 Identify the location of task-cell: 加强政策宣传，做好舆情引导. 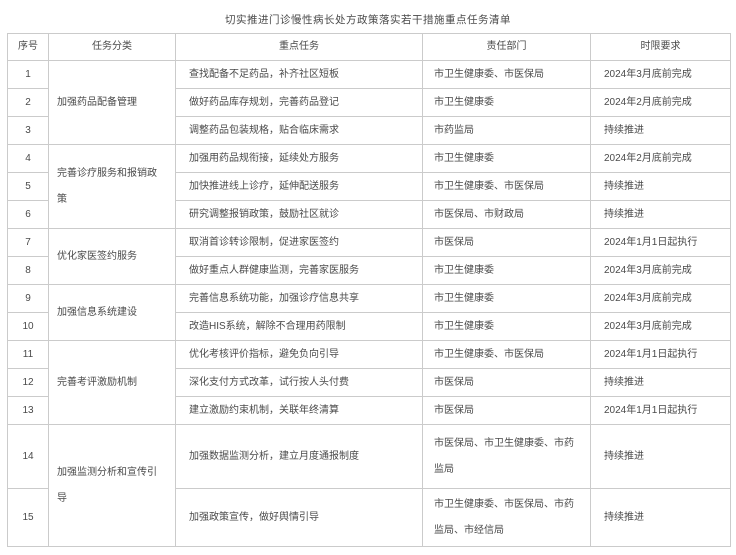
(299, 517).